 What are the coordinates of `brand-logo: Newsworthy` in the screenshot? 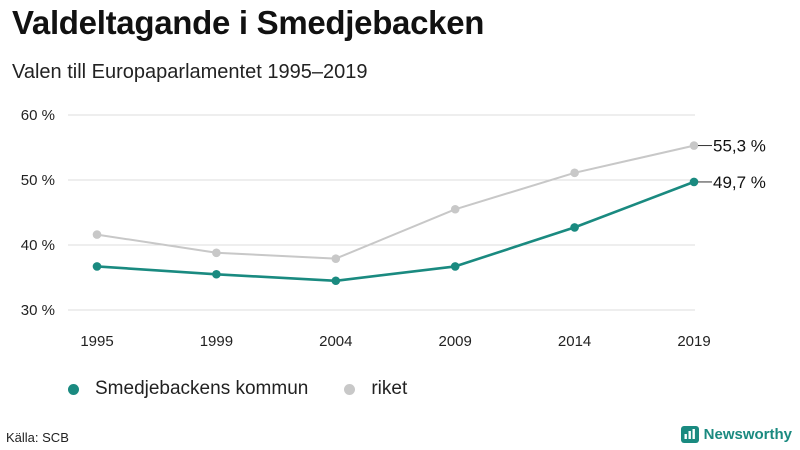 It's located at (736, 434).